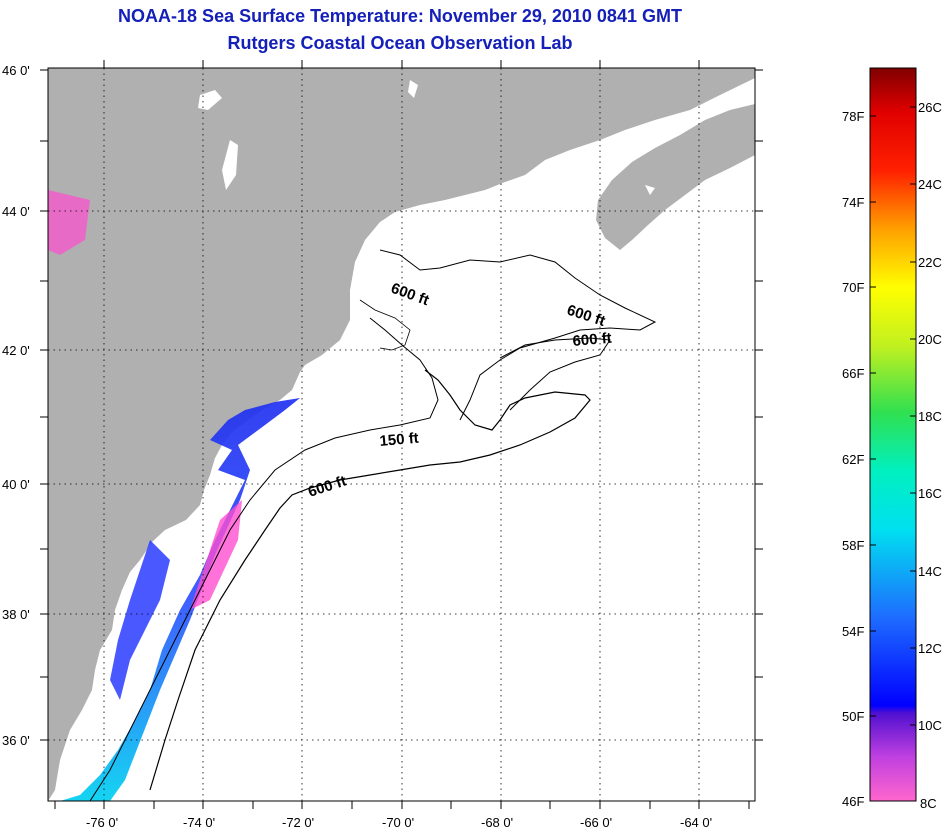 The image size is (944, 840). I want to click on lon-label: -70 0', so click(398, 822).